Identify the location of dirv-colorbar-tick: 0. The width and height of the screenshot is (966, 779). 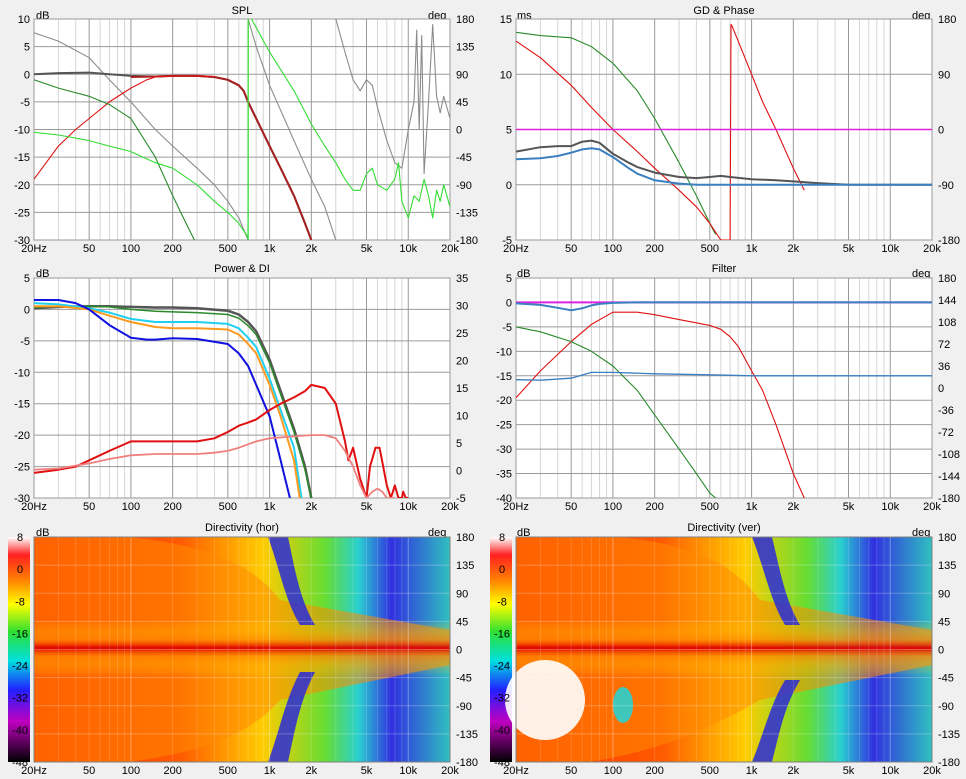
(502, 570).